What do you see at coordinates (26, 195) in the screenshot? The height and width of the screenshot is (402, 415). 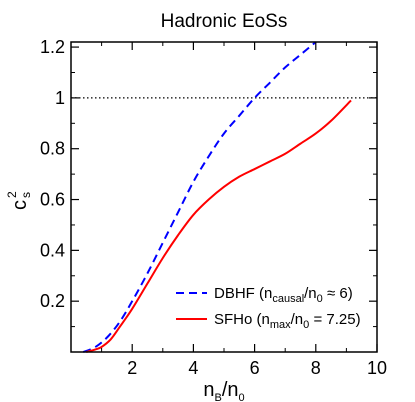 I see `y-axis-label-sub: s` at bounding box center [26, 195].